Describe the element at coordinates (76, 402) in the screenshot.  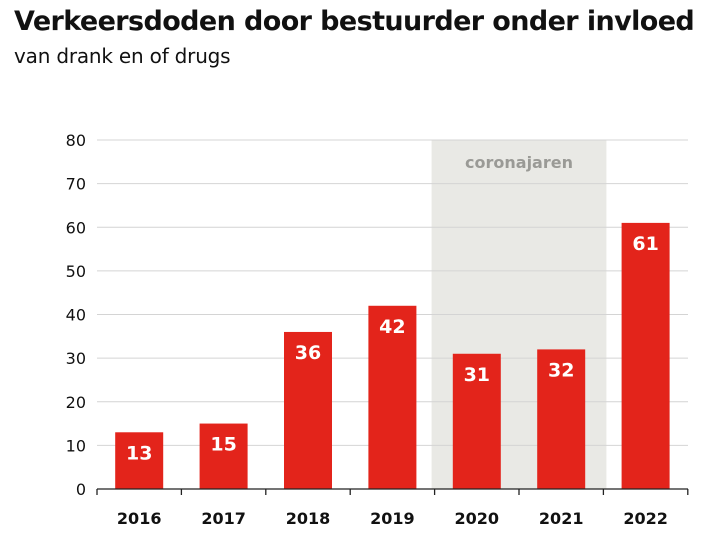
I see `y-tick-label: 20` at that location.